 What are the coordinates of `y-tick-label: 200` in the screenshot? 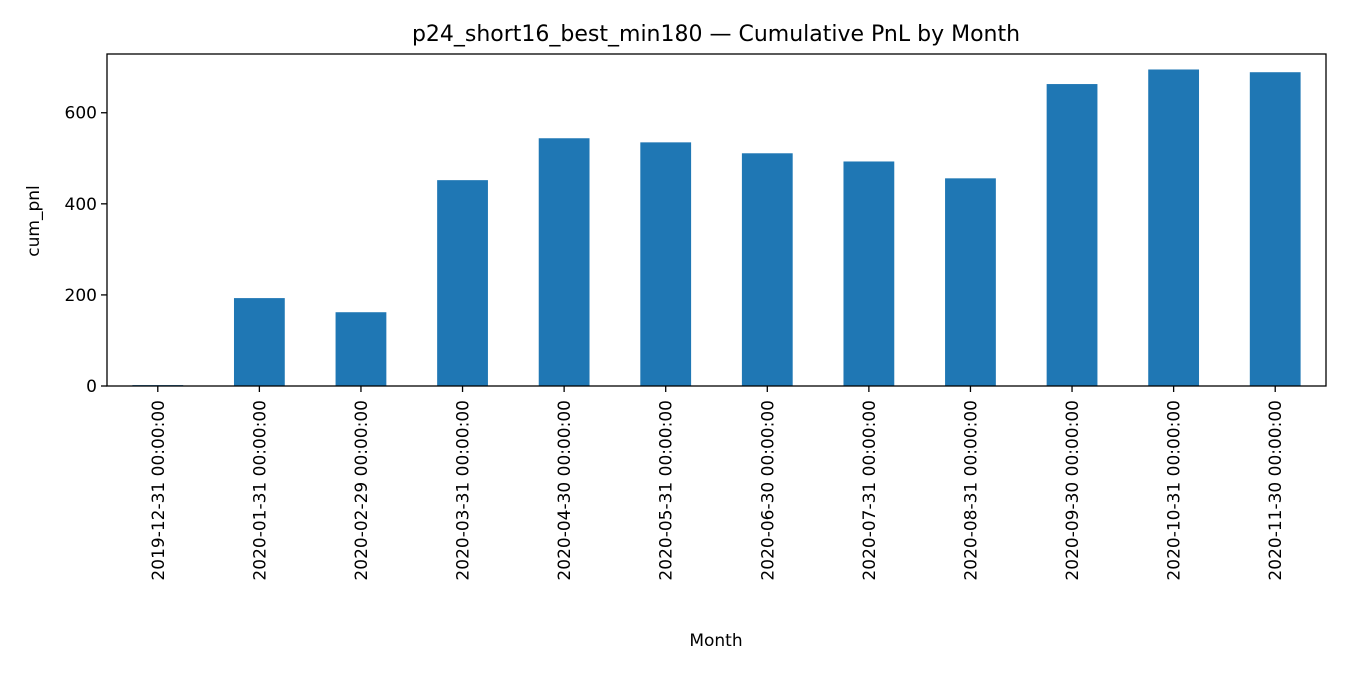 It's located at (81, 296).